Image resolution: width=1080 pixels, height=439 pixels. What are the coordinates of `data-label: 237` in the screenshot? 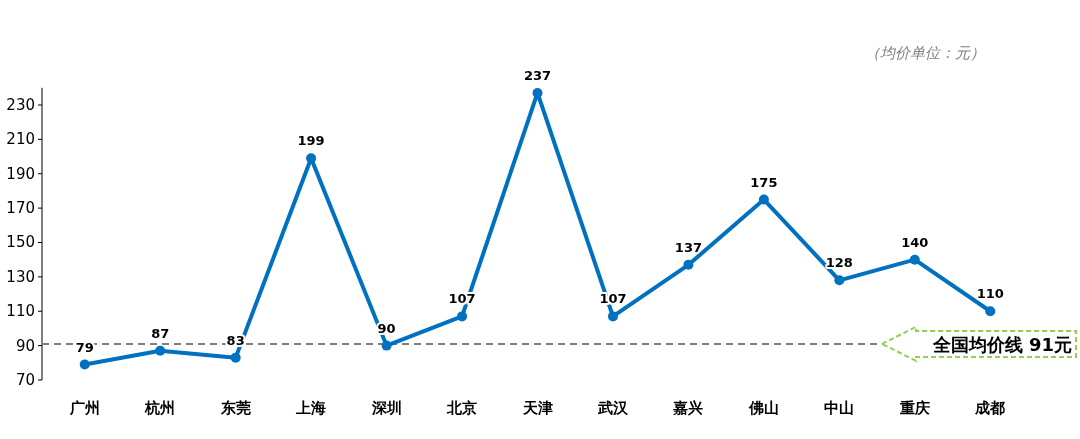 It's located at (537, 75).